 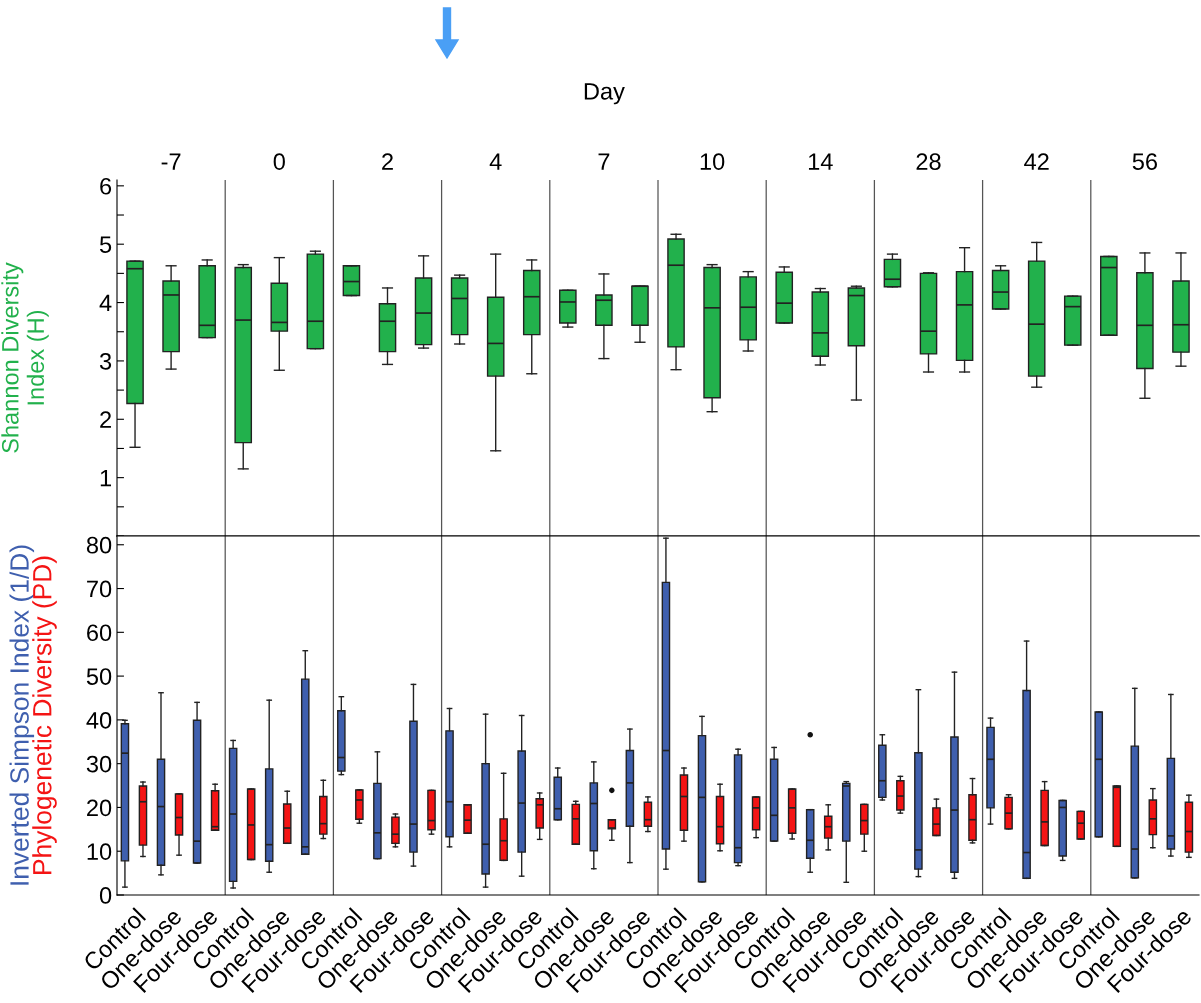 What do you see at coordinates (604, 94) in the screenshot?
I see `chart-title: Day` at bounding box center [604, 94].